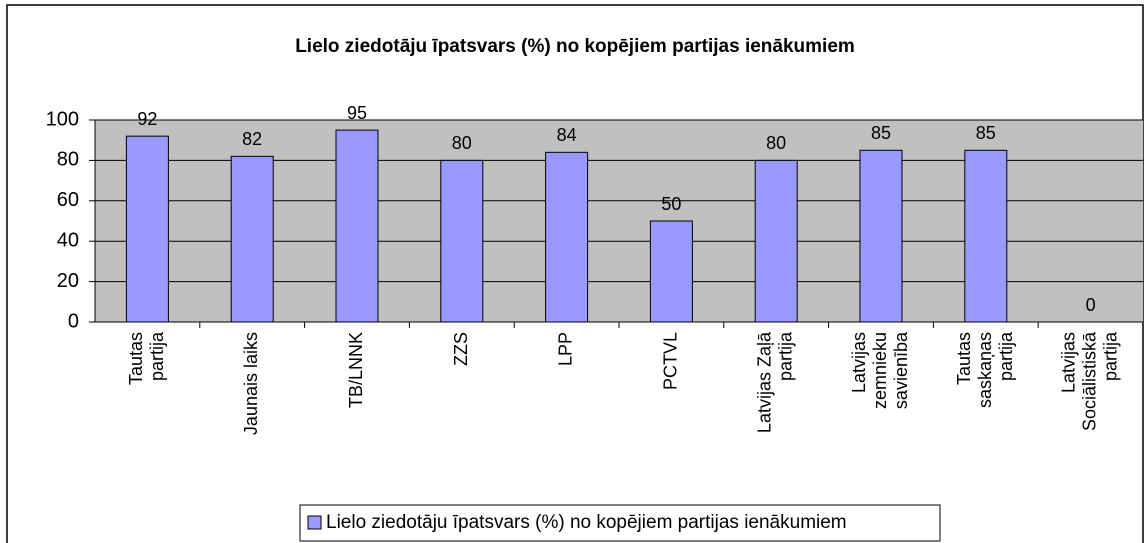 This screenshot has width=1146, height=543. What do you see at coordinates (1091, 305) in the screenshot?
I see `data-label: 0` at bounding box center [1091, 305].